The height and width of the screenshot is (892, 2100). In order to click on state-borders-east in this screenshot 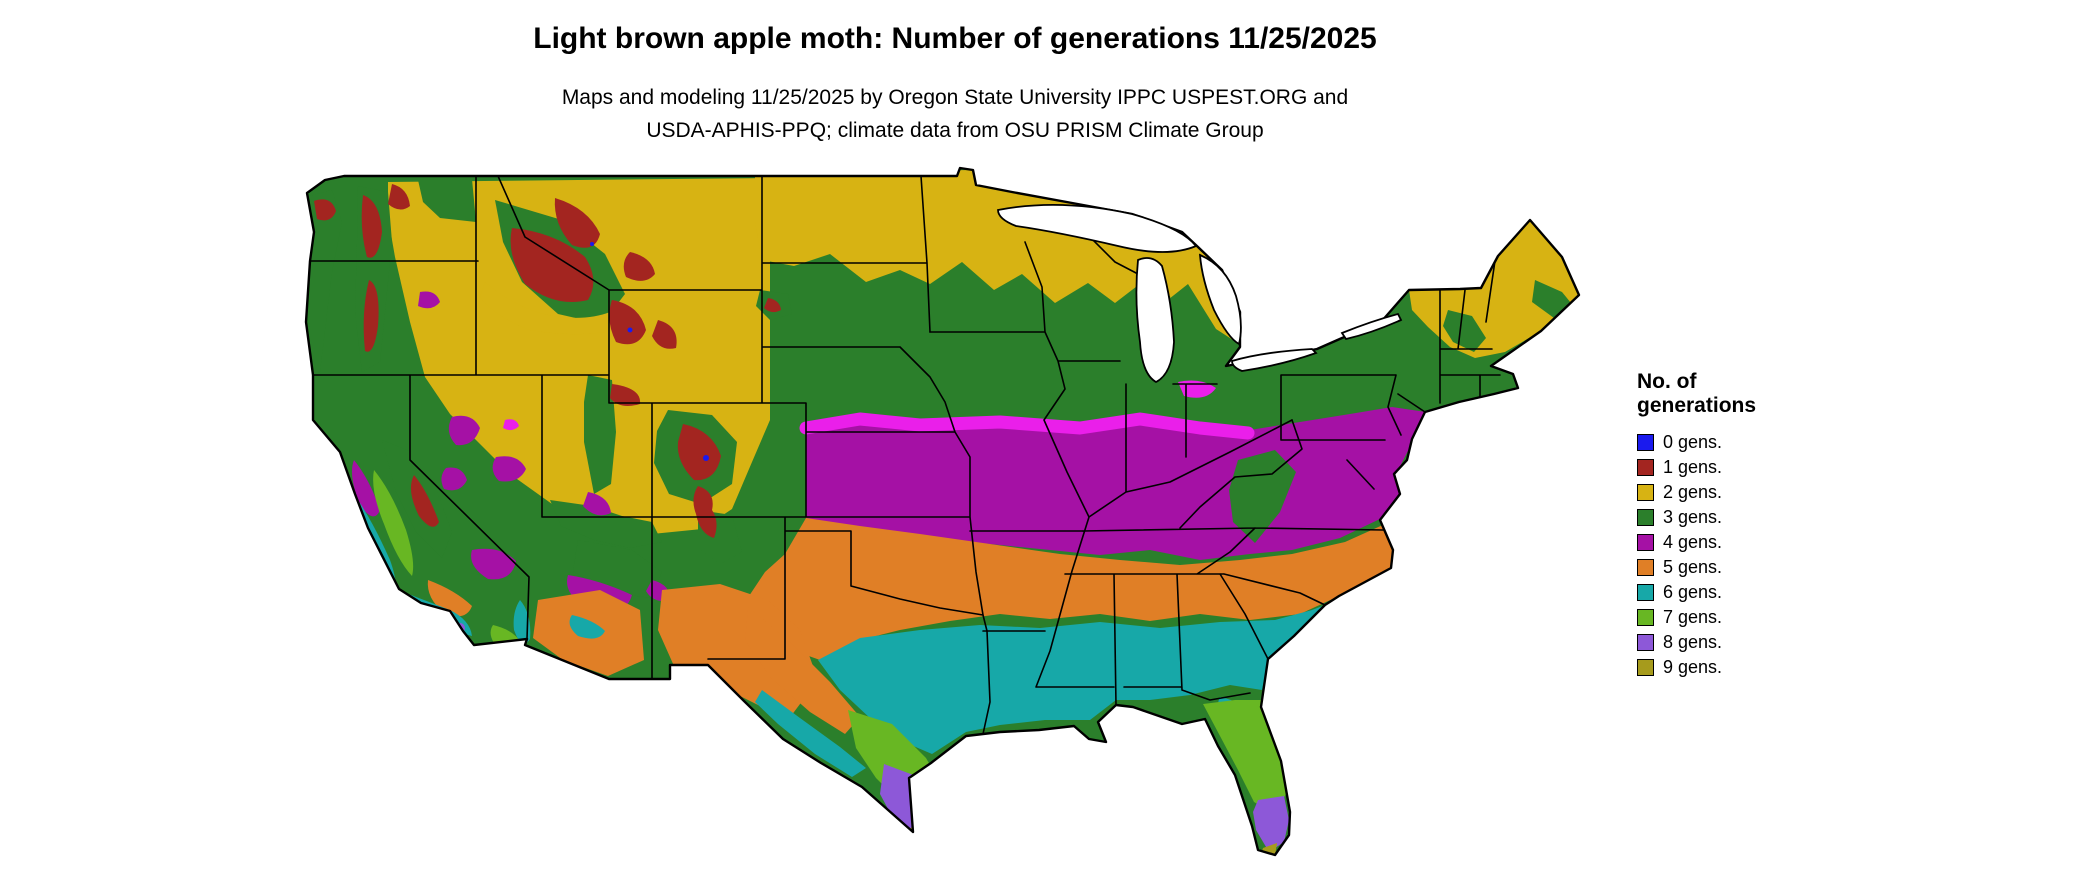, I will do `click(1282, 479)`.